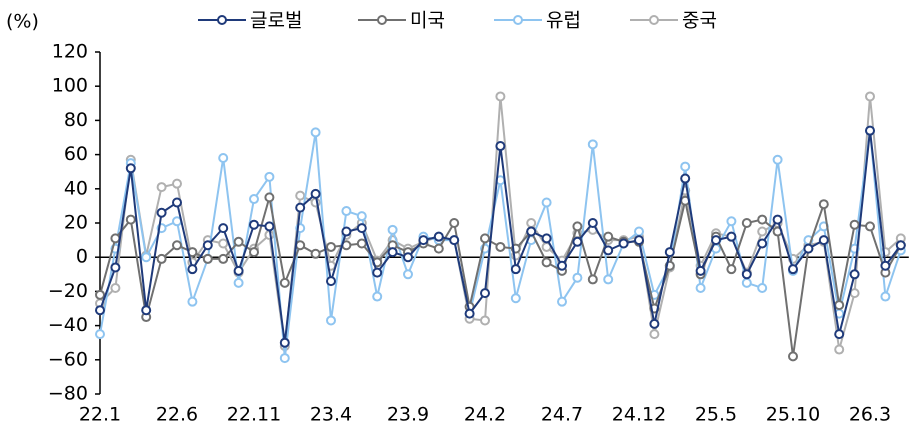  I want to click on y-tick-label: 100, so click(70, 86).